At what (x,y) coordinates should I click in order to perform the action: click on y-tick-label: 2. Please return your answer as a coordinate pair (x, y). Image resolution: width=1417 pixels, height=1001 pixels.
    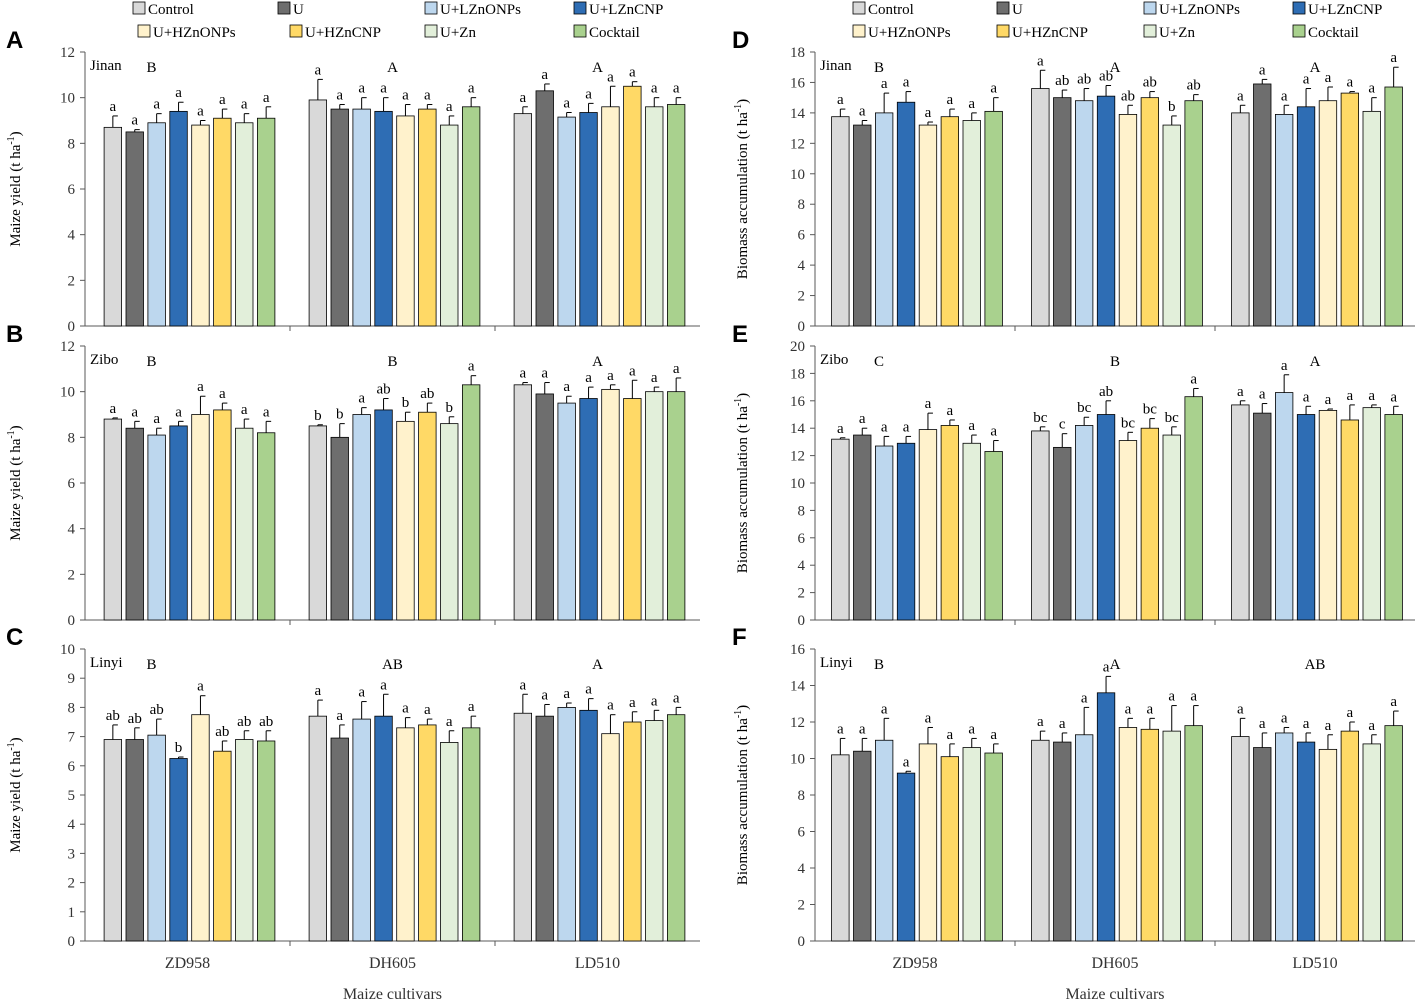
    Looking at the image, I should click on (72, 281).